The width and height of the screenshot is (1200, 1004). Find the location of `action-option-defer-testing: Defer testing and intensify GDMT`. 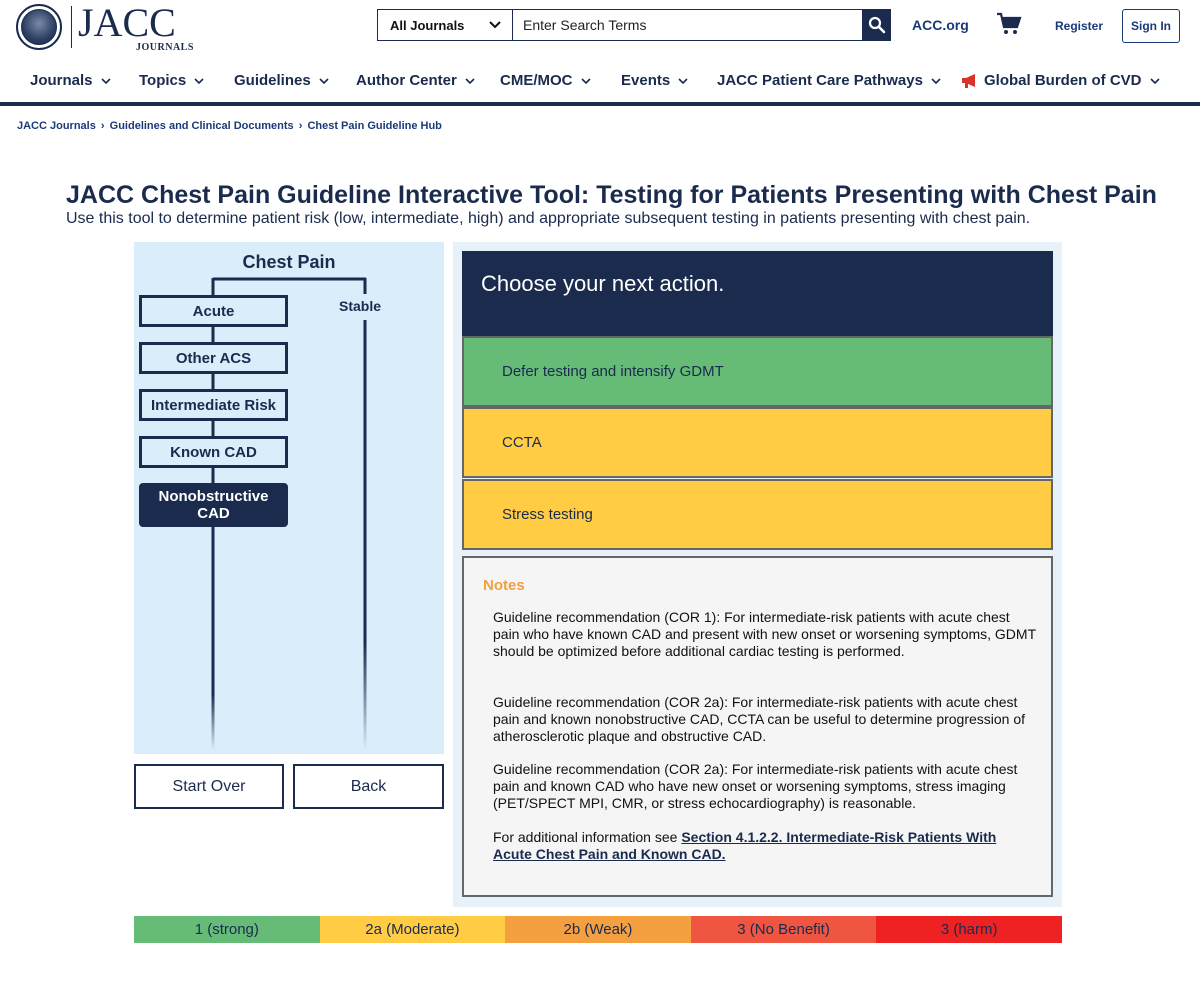

action-option-defer-testing: Defer testing and intensify GDMT is located at coordinates (757, 371).